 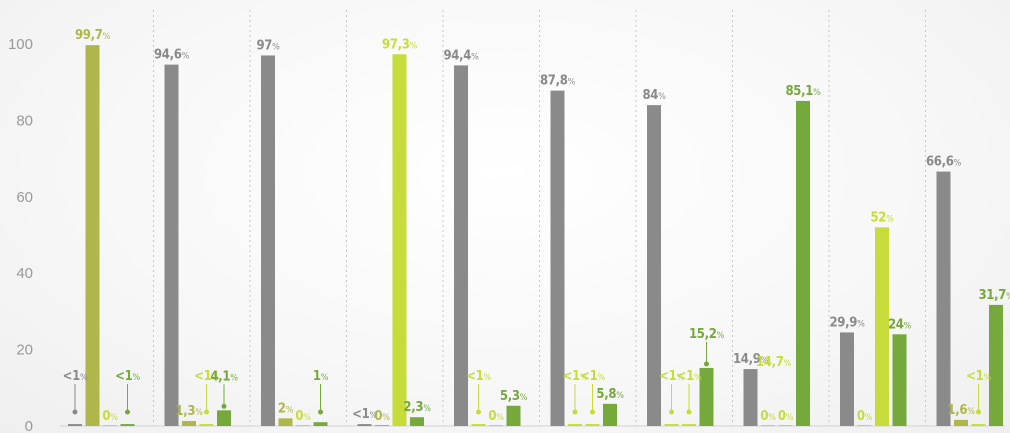 I want to click on y-tick-label: 20, so click(x=24, y=350).